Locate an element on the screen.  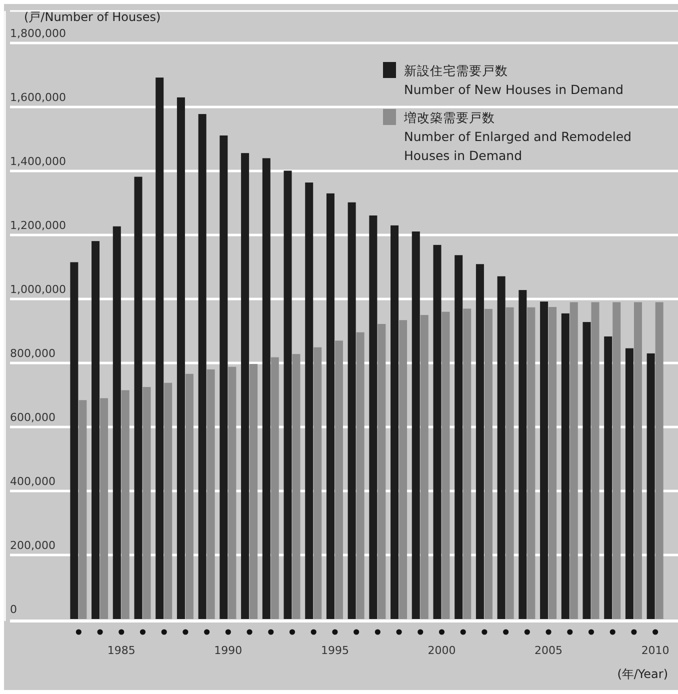
x-tick-label: 2010 is located at coordinates (655, 650).